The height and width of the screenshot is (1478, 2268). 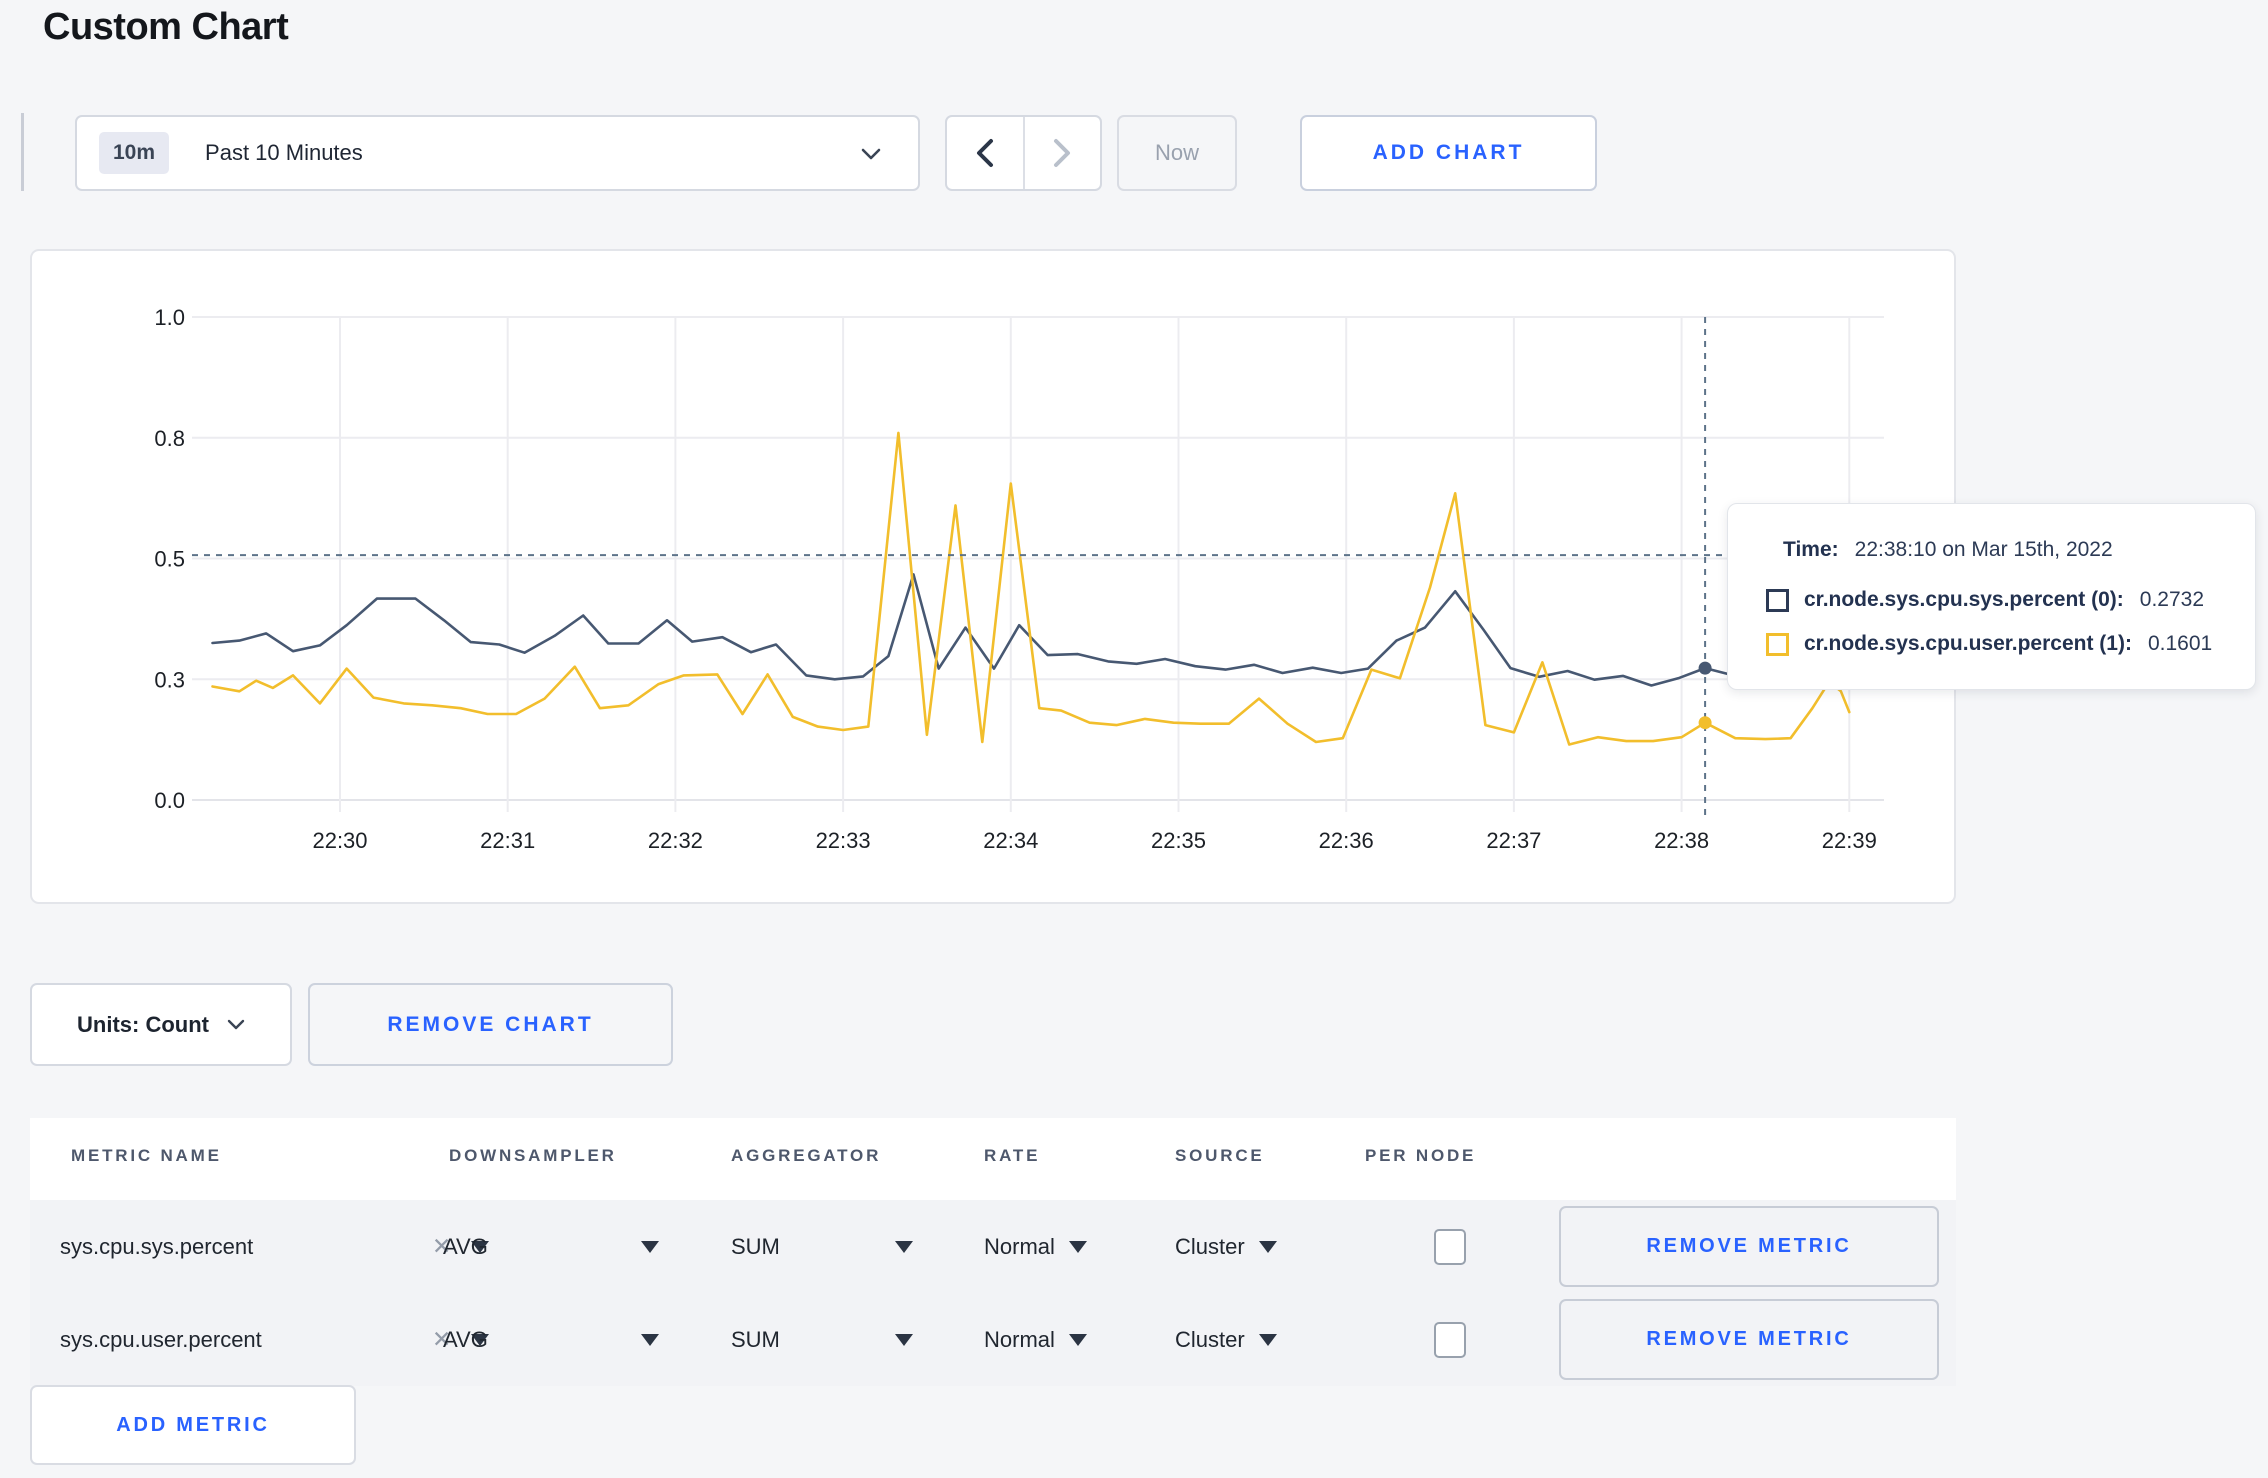 What do you see at coordinates (169, 317) in the screenshot?
I see `svg-text: 1.0` at bounding box center [169, 317].